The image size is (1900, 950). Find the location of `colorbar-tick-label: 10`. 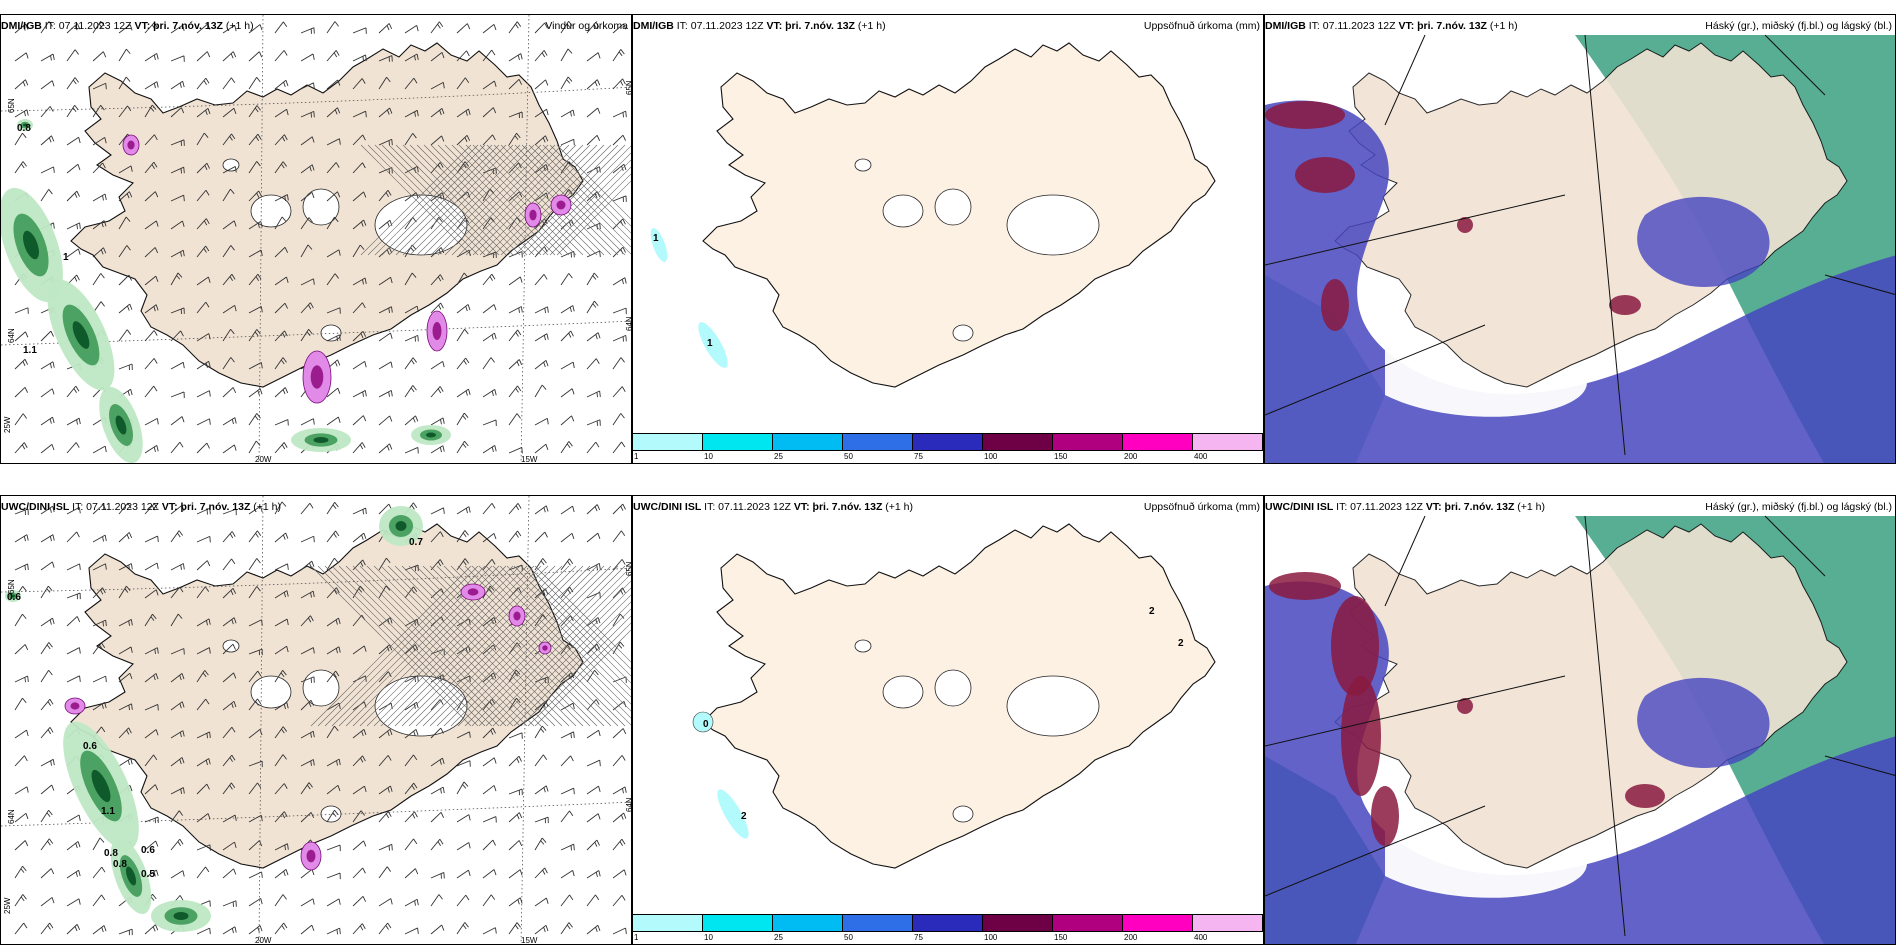

colorbar-tick-label: 10 is located at coordinates (708, 456).